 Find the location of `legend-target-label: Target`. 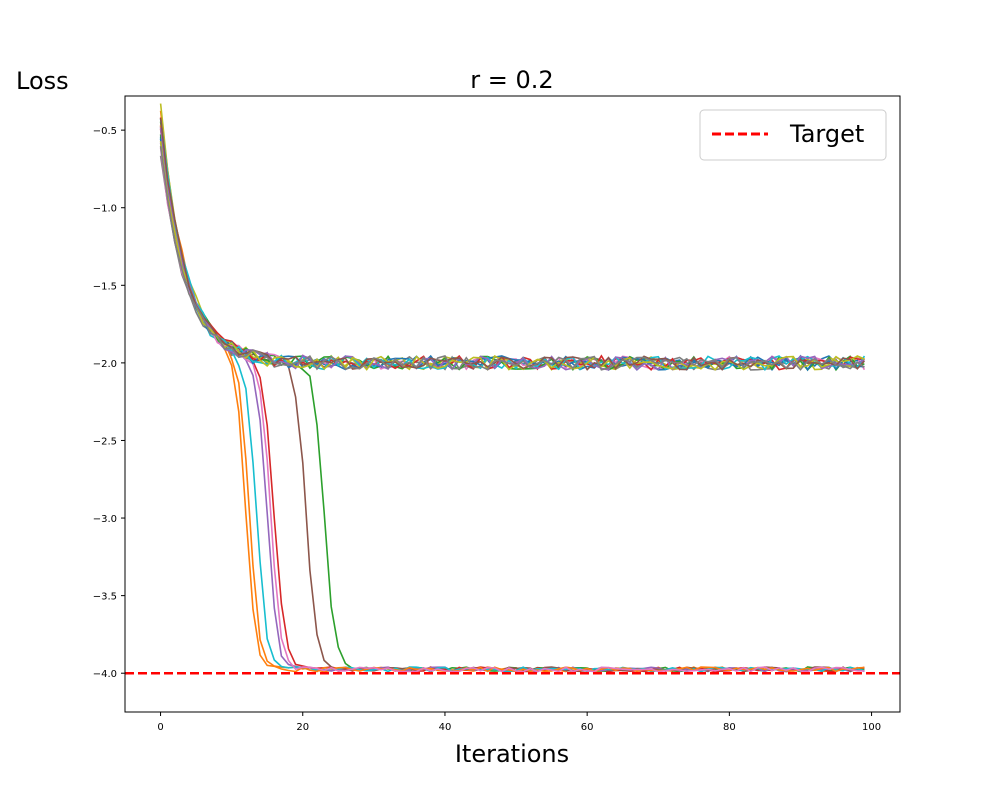

legend-target-label: Target is located at coordinates (826, 134).